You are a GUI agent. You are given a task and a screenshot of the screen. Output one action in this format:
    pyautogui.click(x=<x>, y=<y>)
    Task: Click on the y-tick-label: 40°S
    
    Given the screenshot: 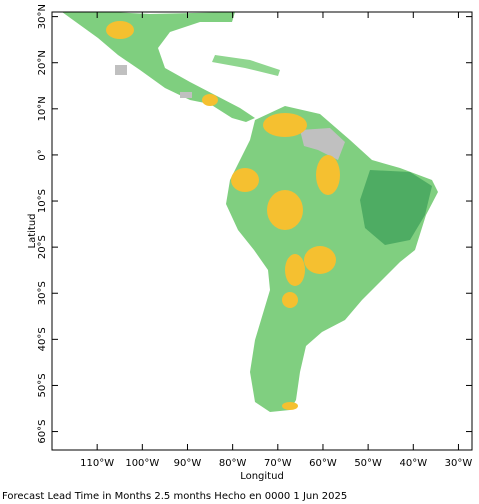 What is the action you would take?
    pyautogui.click(x=42, y=339)
    